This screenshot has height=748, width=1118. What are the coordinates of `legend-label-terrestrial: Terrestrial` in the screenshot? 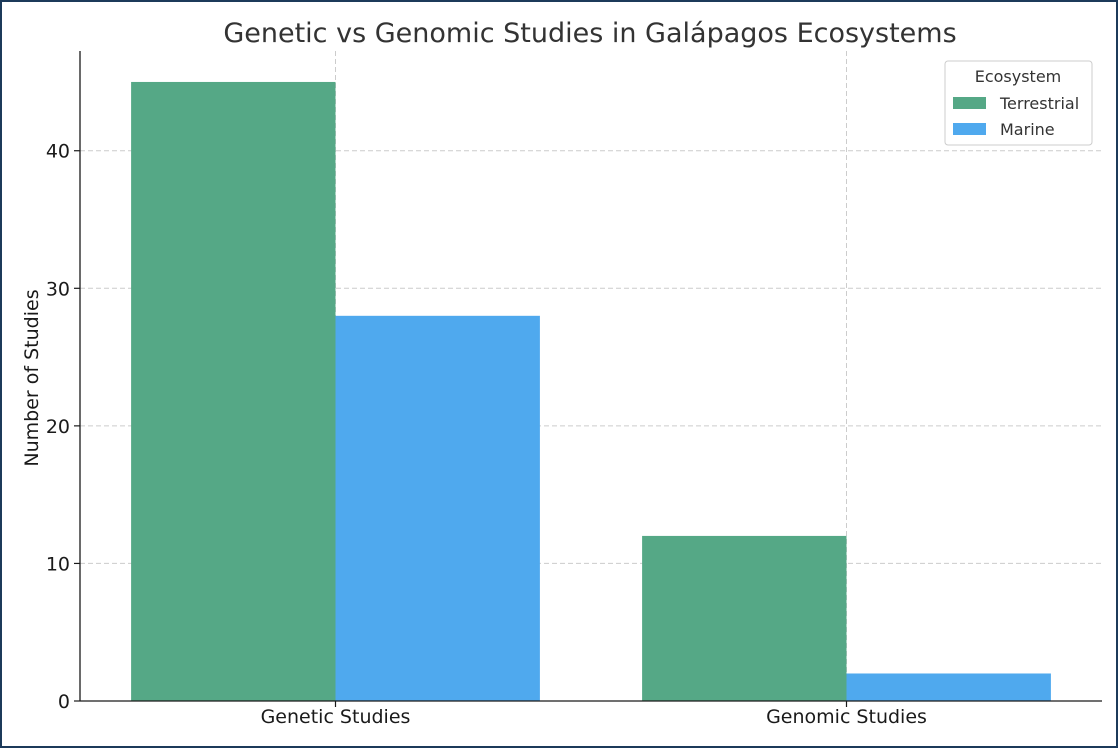 It's located at (1039, 103).